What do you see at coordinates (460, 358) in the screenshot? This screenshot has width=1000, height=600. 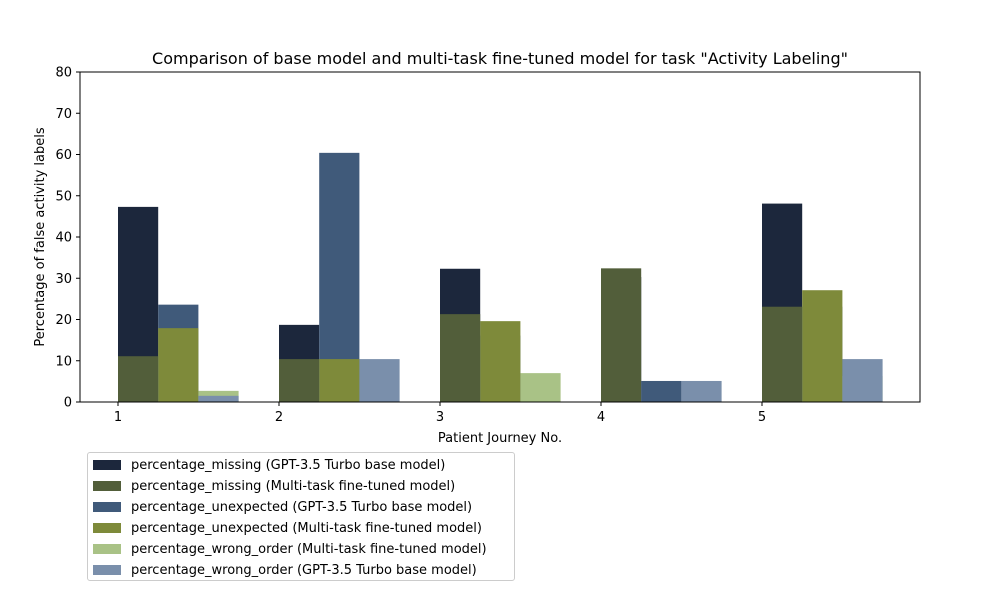 I see `bar-series2-journey3` at bounding box center [460, 358].